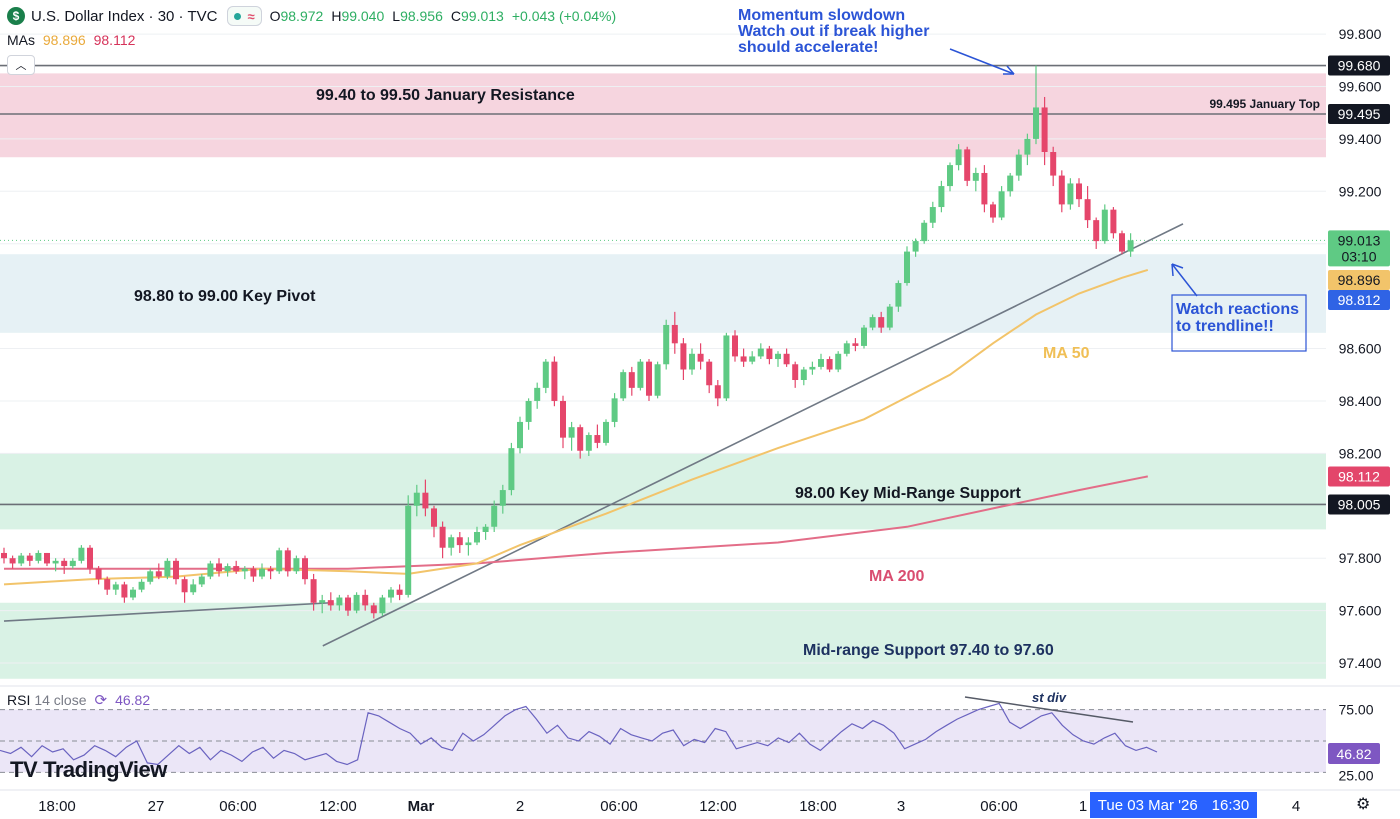 This screenshot has width=1400, height=819. I want to click on rsi-legend-label: RSI, so click(19, 700).